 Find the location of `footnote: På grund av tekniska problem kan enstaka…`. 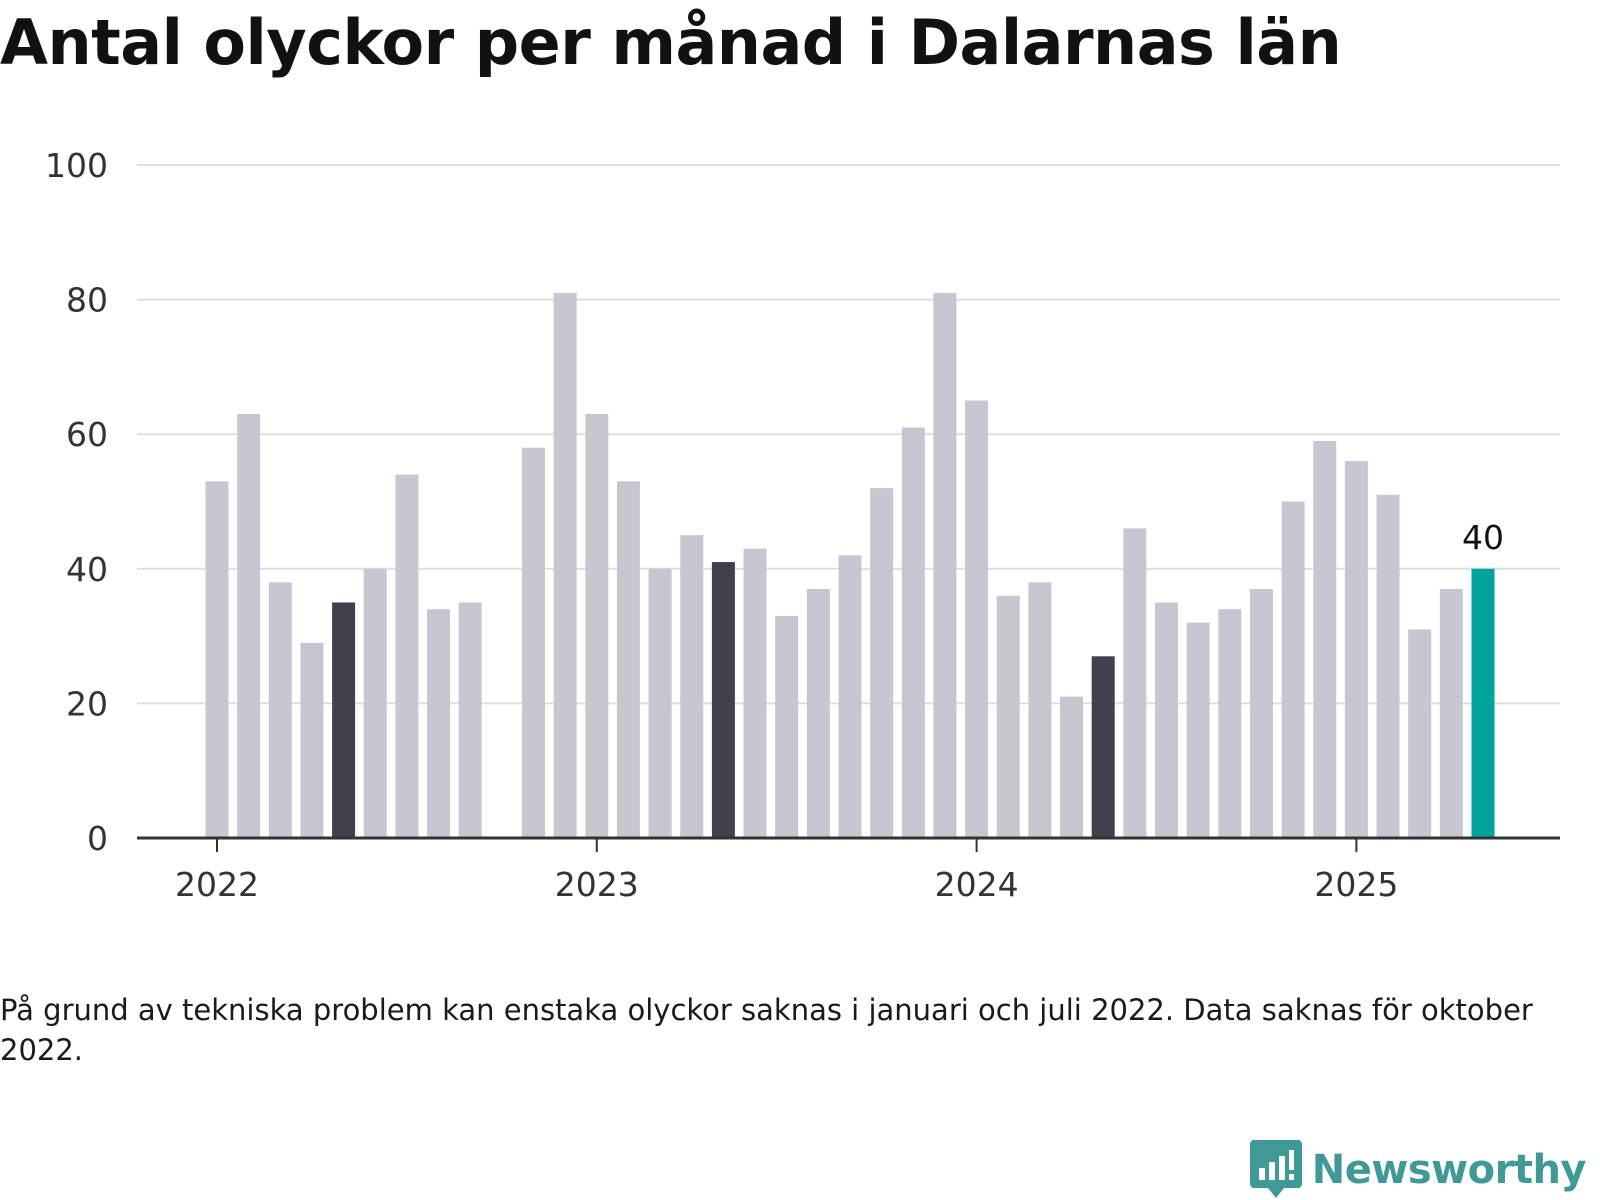

footnote: På grund av tekniska problem kan enstaka… is located at coordinates (766, 1030).